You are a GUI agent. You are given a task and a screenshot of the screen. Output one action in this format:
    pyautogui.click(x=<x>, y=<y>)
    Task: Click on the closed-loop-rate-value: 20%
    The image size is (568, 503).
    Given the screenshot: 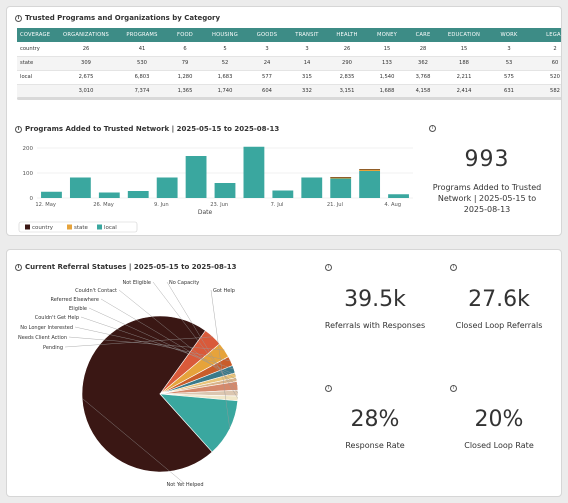 What is the action you would take?
    pyautogui.click(x=499, y=419)
    